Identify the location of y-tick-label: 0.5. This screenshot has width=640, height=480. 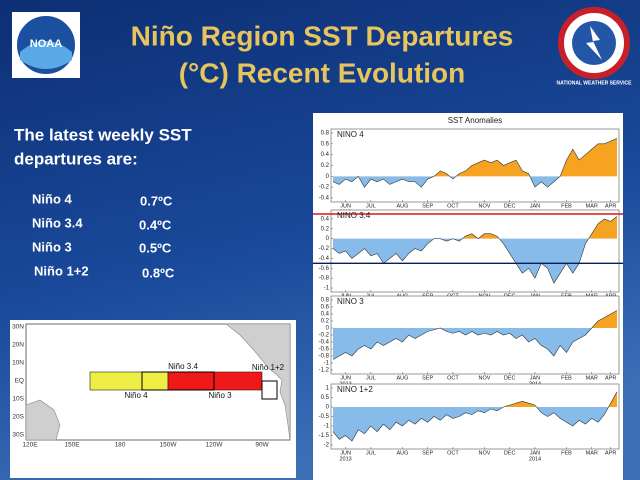
(325, 398).